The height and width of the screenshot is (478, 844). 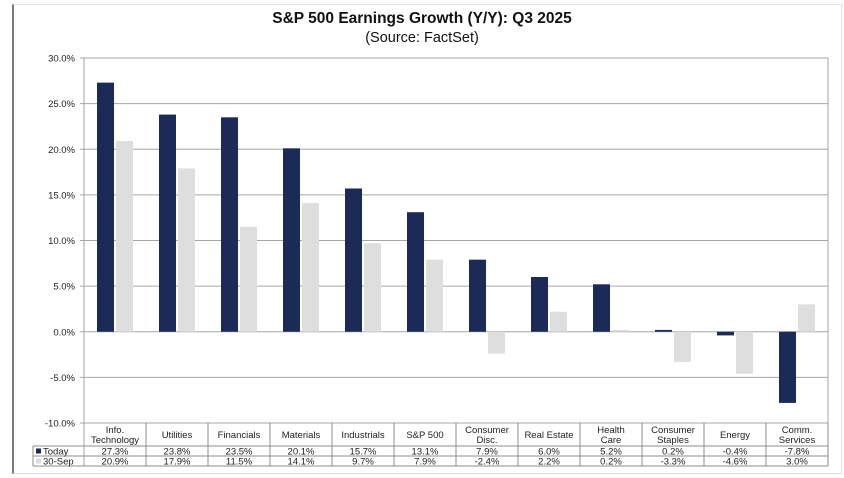 I want to click on category-label: Real Estate, so click(x=548, y=435).